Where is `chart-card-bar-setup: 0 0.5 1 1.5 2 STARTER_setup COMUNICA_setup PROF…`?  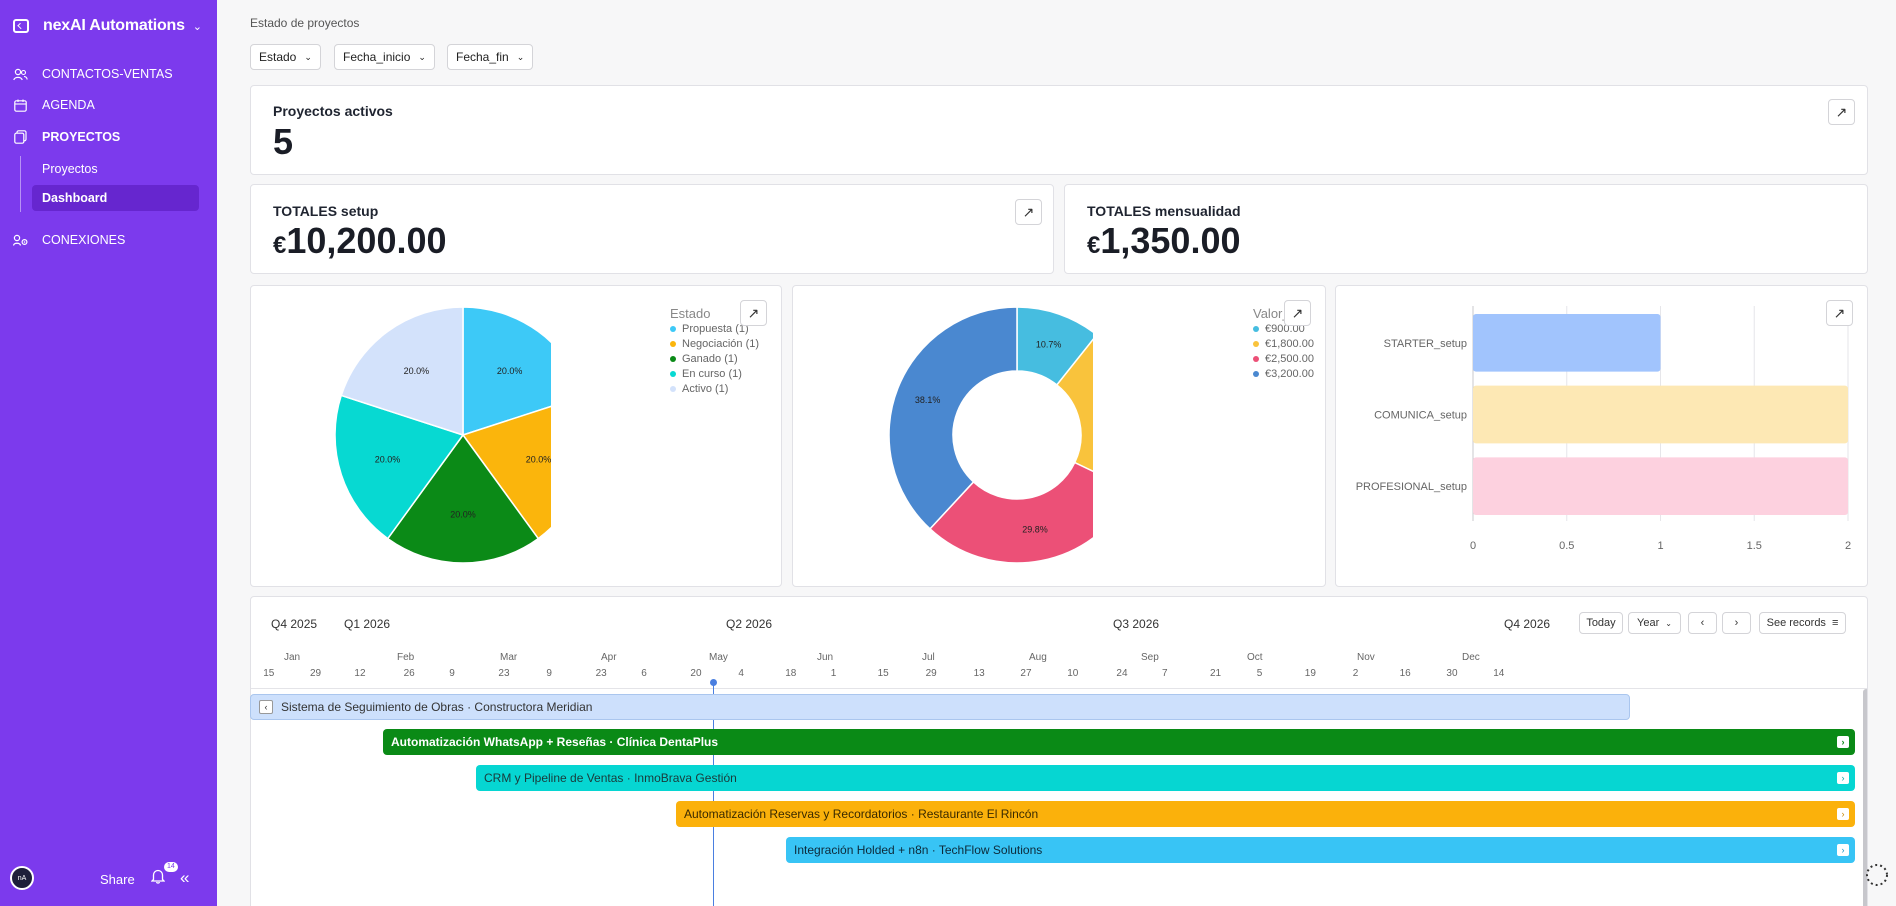 chart-card-bar-setup: 0 0.5 1 1.5 2 STARTER_setup COMUNICA_setup PROF… is located at coordinates (1601, 436).